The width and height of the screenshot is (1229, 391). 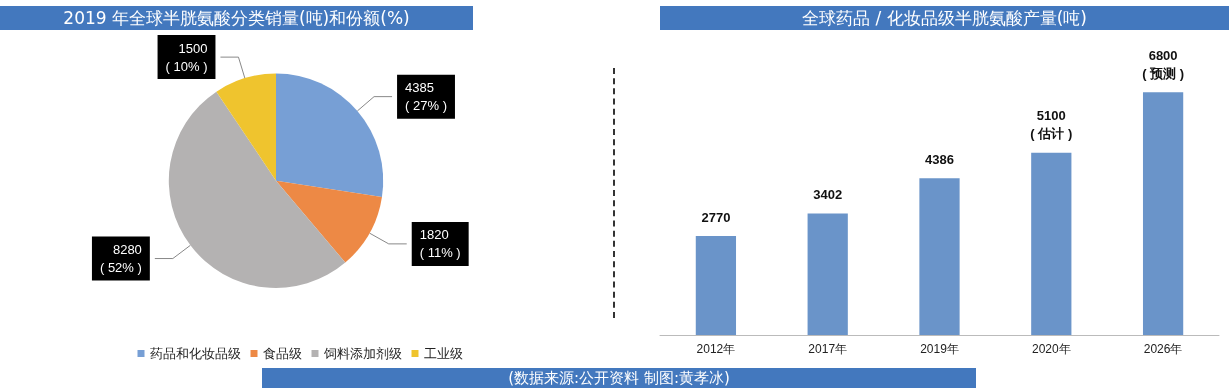 What do you see at coordinates (440, 244) in the screenshot?
I see `data-label: 1820 ( 11% )` at bounding box center [440, 244].